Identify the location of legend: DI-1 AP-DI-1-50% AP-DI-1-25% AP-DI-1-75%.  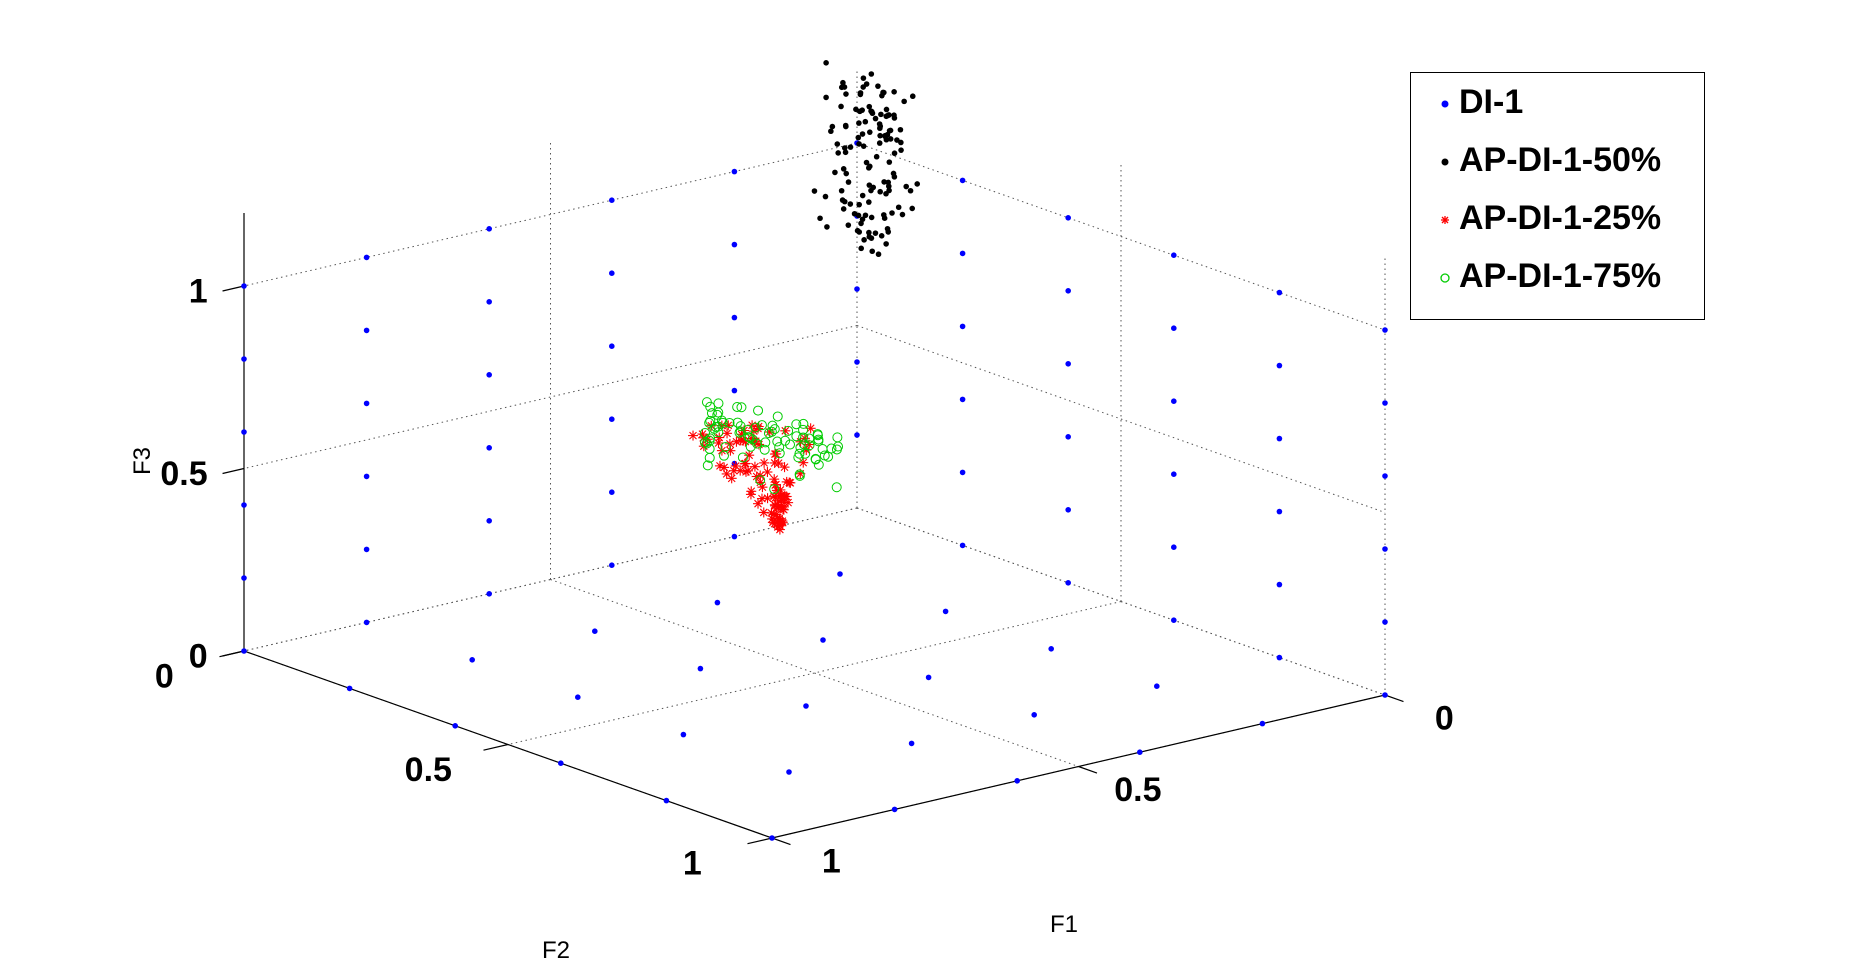
(1557, 196).